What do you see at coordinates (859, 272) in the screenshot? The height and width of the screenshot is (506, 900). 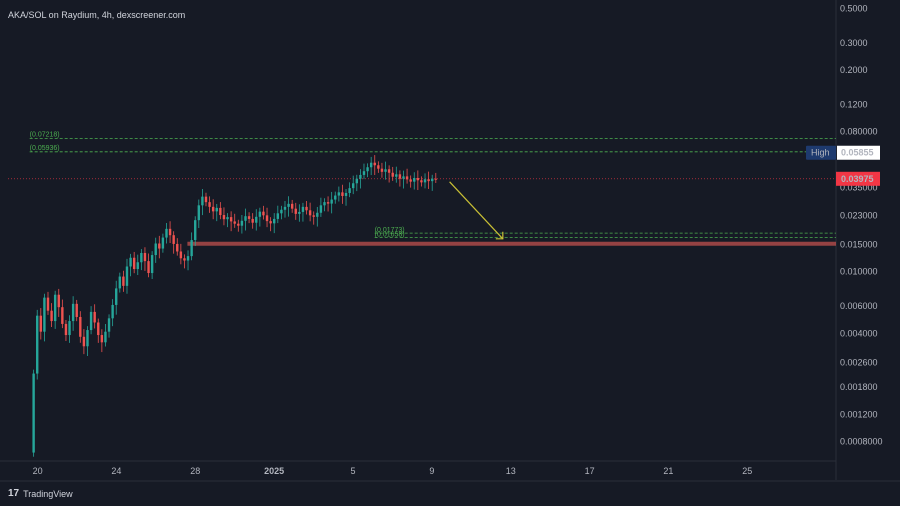 I see `y-tick-label: 0.010000` at bounding box center [859, 272].